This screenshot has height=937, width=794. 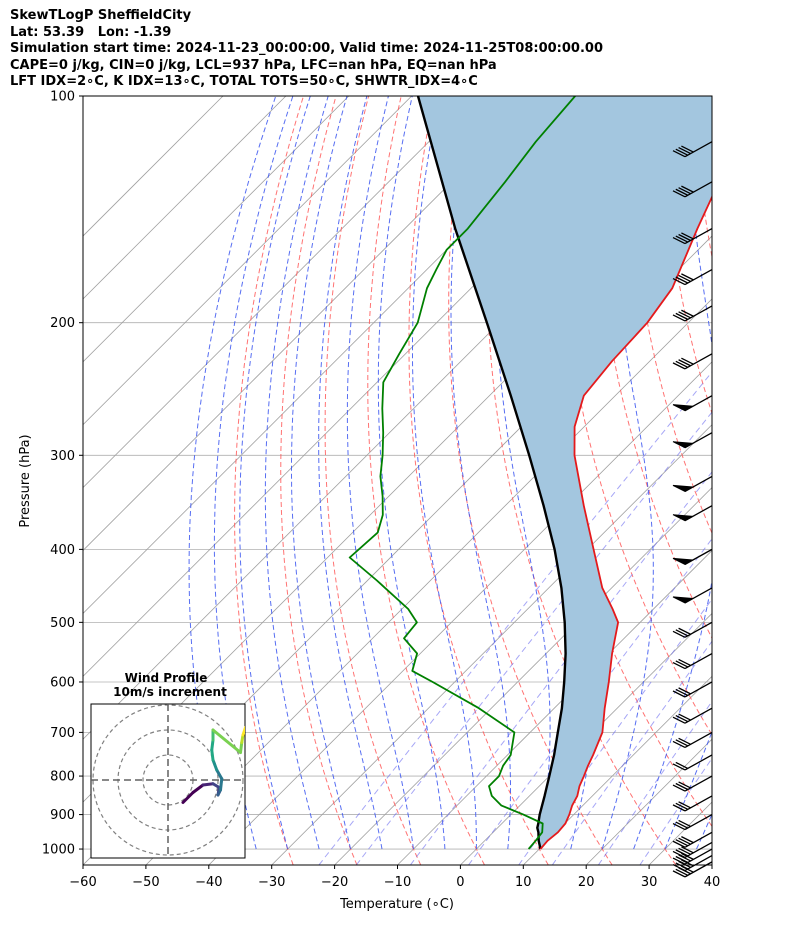 I want to click on y-tick-label: 100, so click(x=62, y=97).